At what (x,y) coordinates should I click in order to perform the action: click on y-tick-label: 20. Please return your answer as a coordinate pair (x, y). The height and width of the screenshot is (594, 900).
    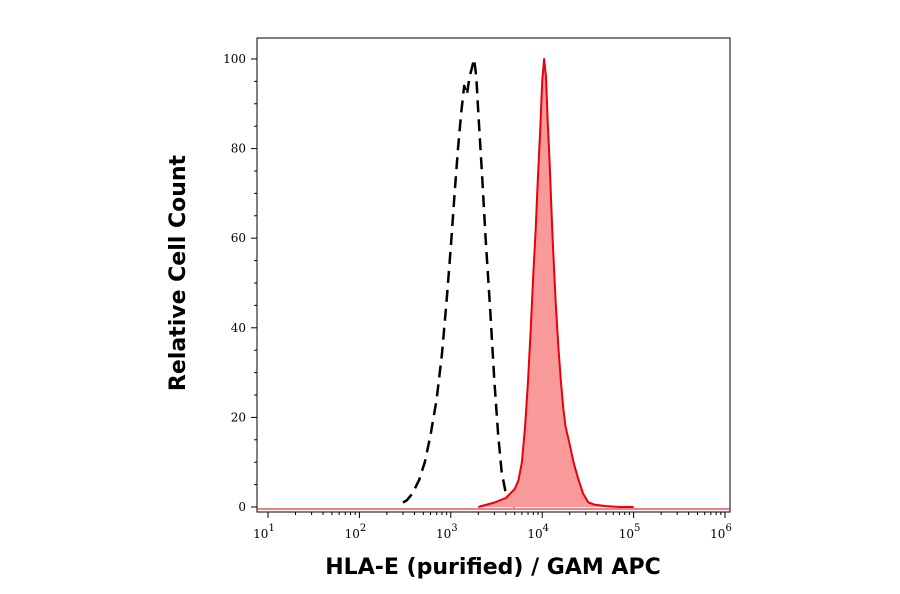
    Looking at the image, I should click on (238, 417).